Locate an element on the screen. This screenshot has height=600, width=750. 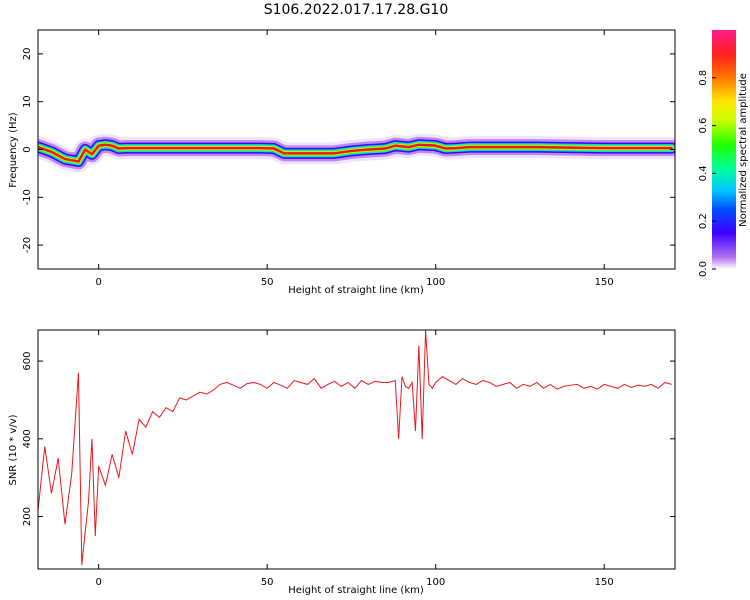
colorbar-gradient is located at coordinates (724, 149).